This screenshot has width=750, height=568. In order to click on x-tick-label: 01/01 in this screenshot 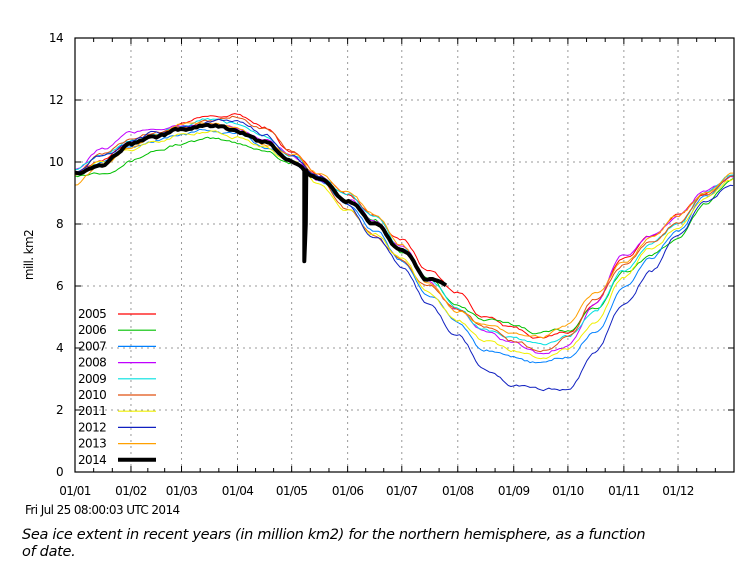, I will do `click(75, 491)`.